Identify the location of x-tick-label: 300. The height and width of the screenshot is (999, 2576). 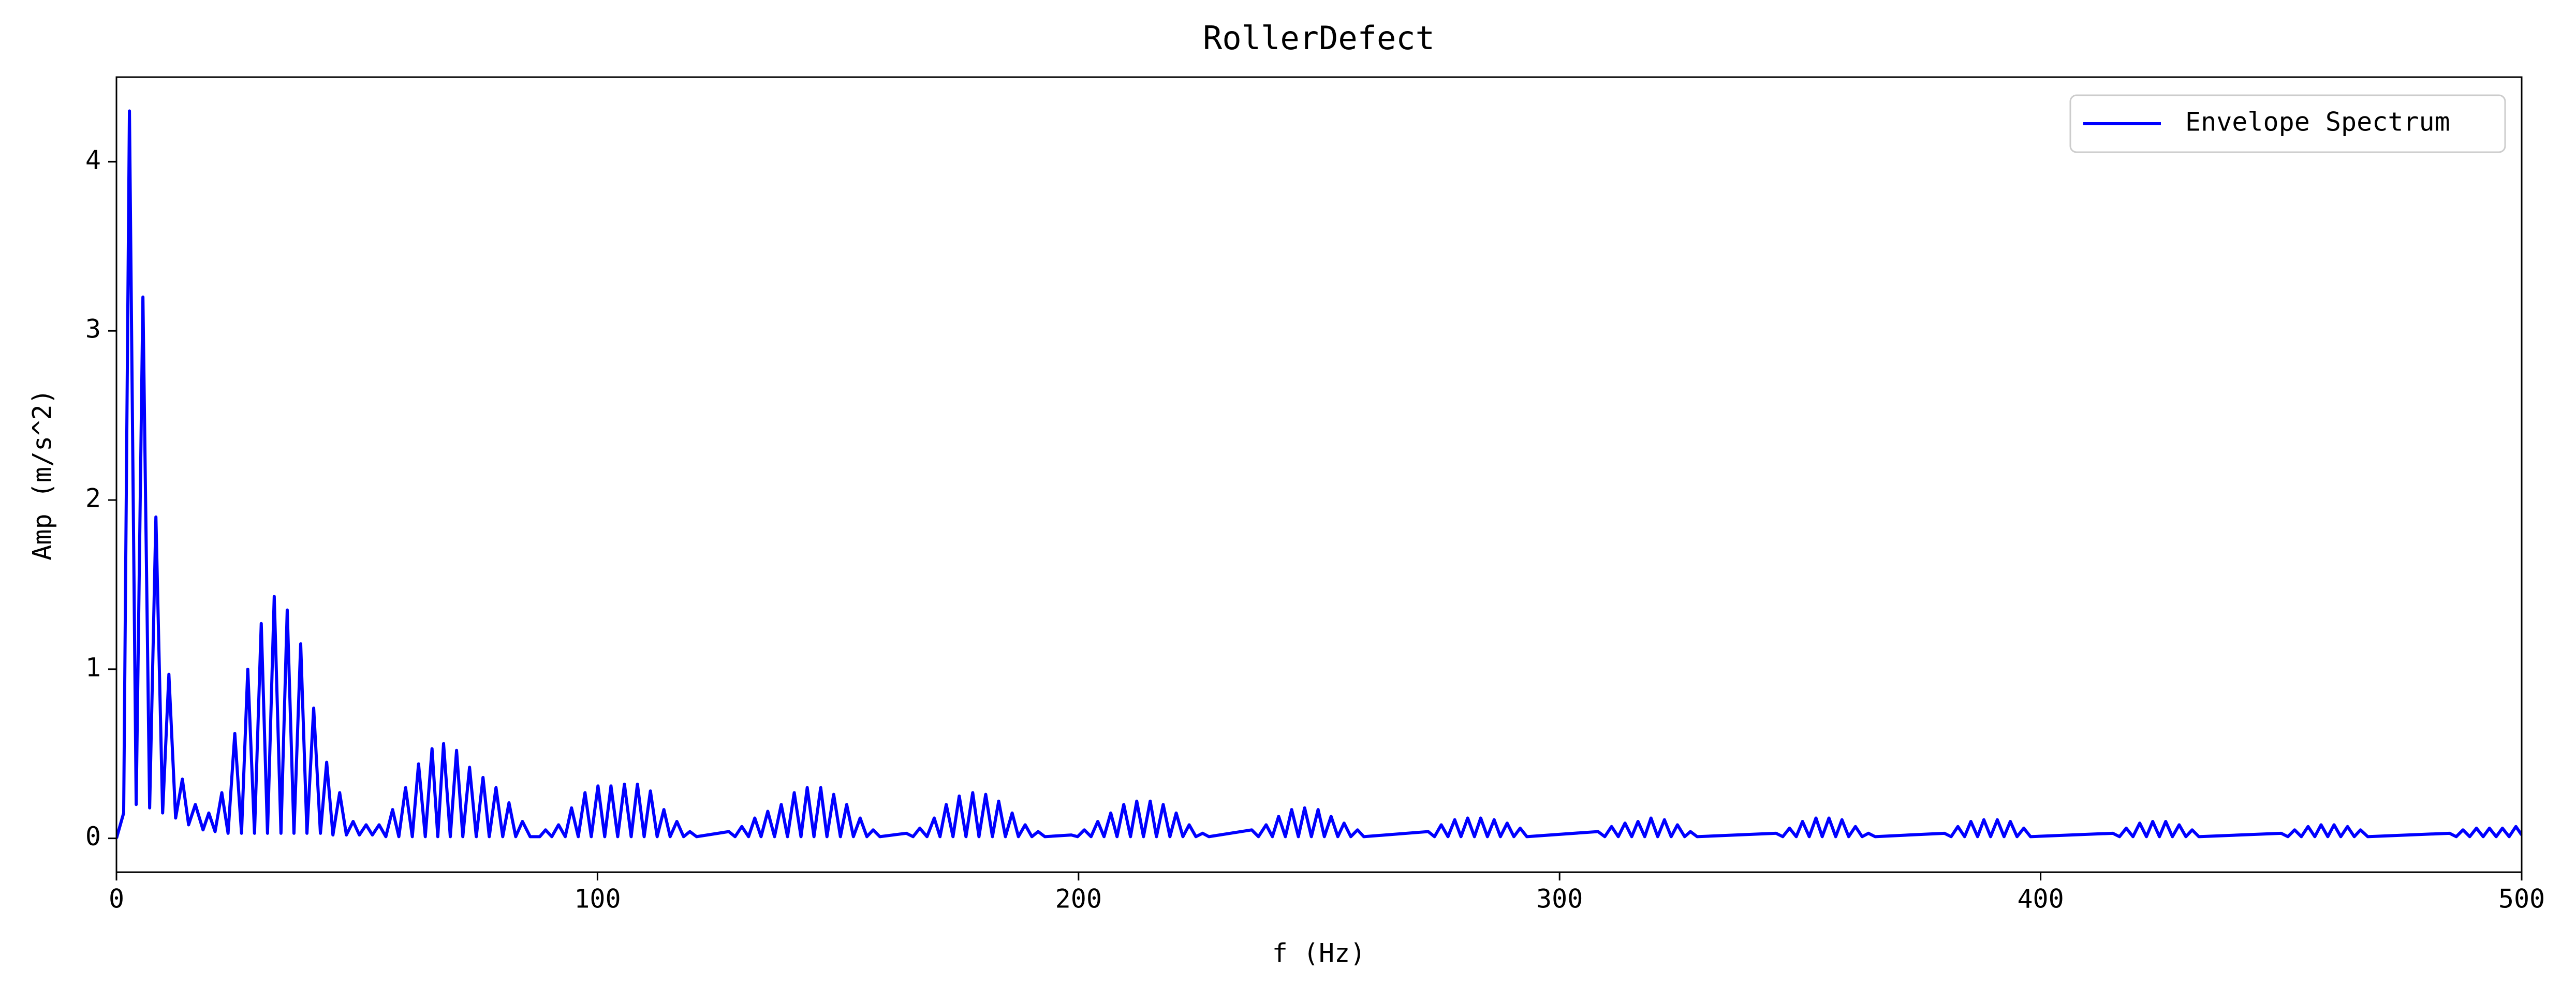
(1560, 899).